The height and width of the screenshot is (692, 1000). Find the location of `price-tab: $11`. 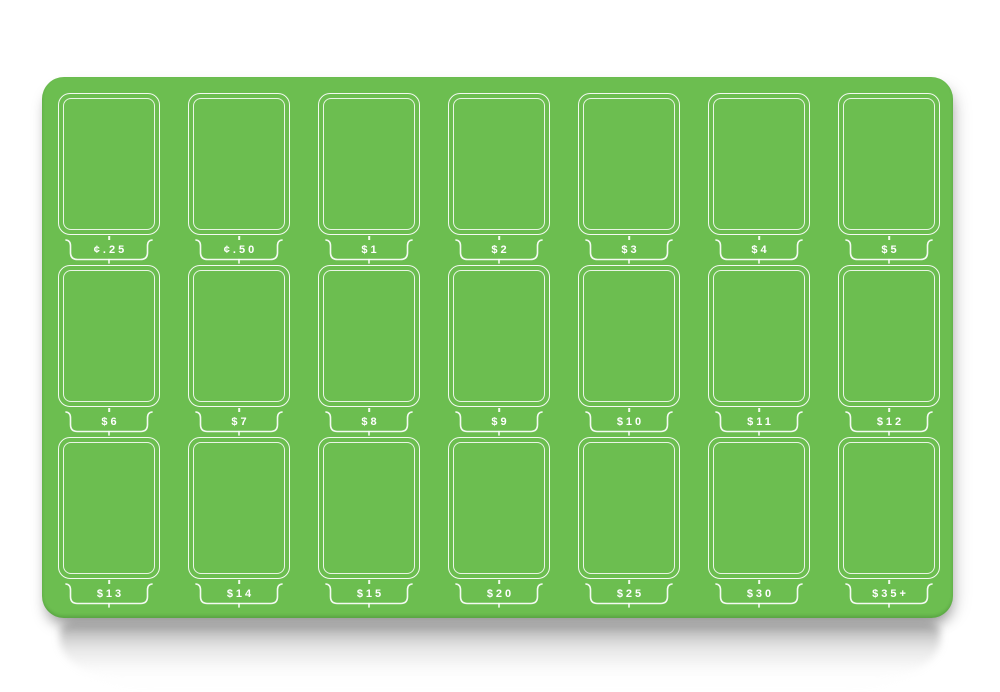

price-tab: $11 is located at coordinates (759, 424).